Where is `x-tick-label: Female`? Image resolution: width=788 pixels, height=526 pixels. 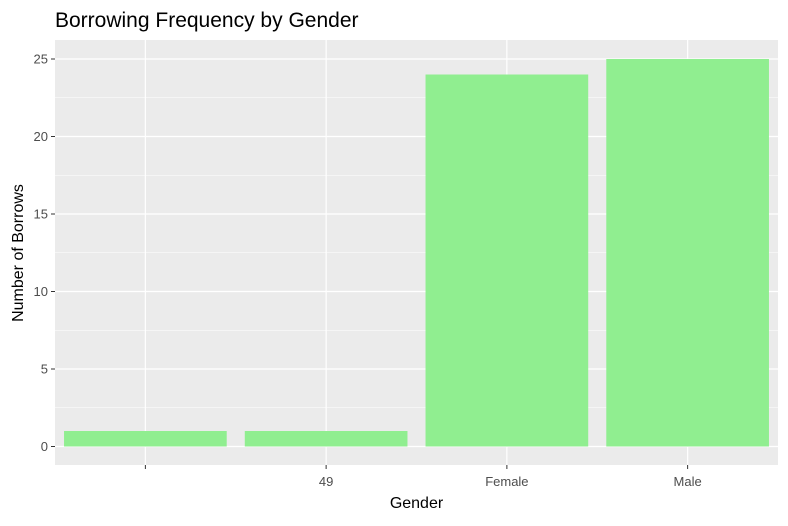 x-tick-label: Female is located at coordinates (506, 481).